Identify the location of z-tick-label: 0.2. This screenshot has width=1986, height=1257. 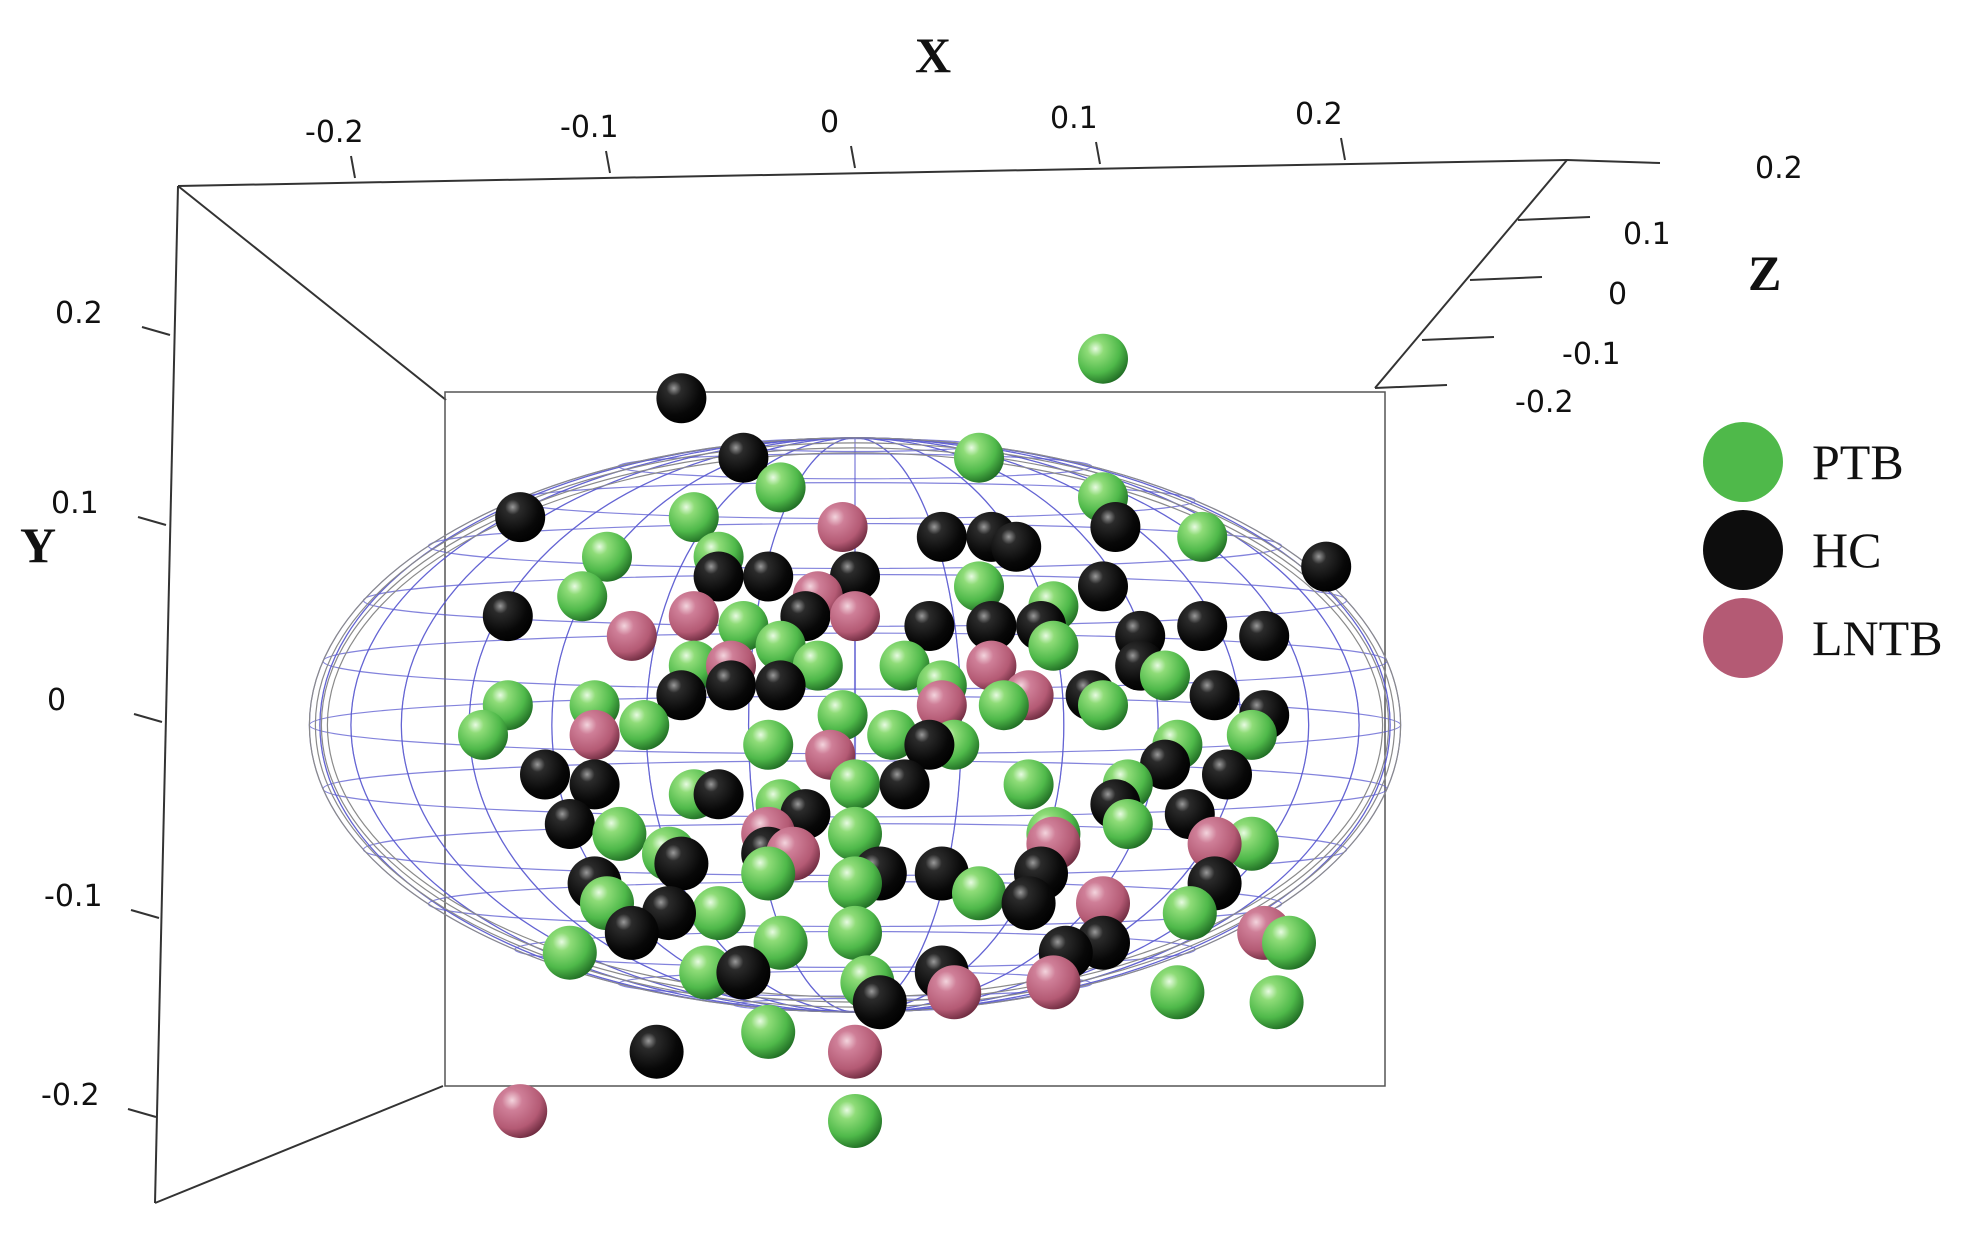
(1779, 168).